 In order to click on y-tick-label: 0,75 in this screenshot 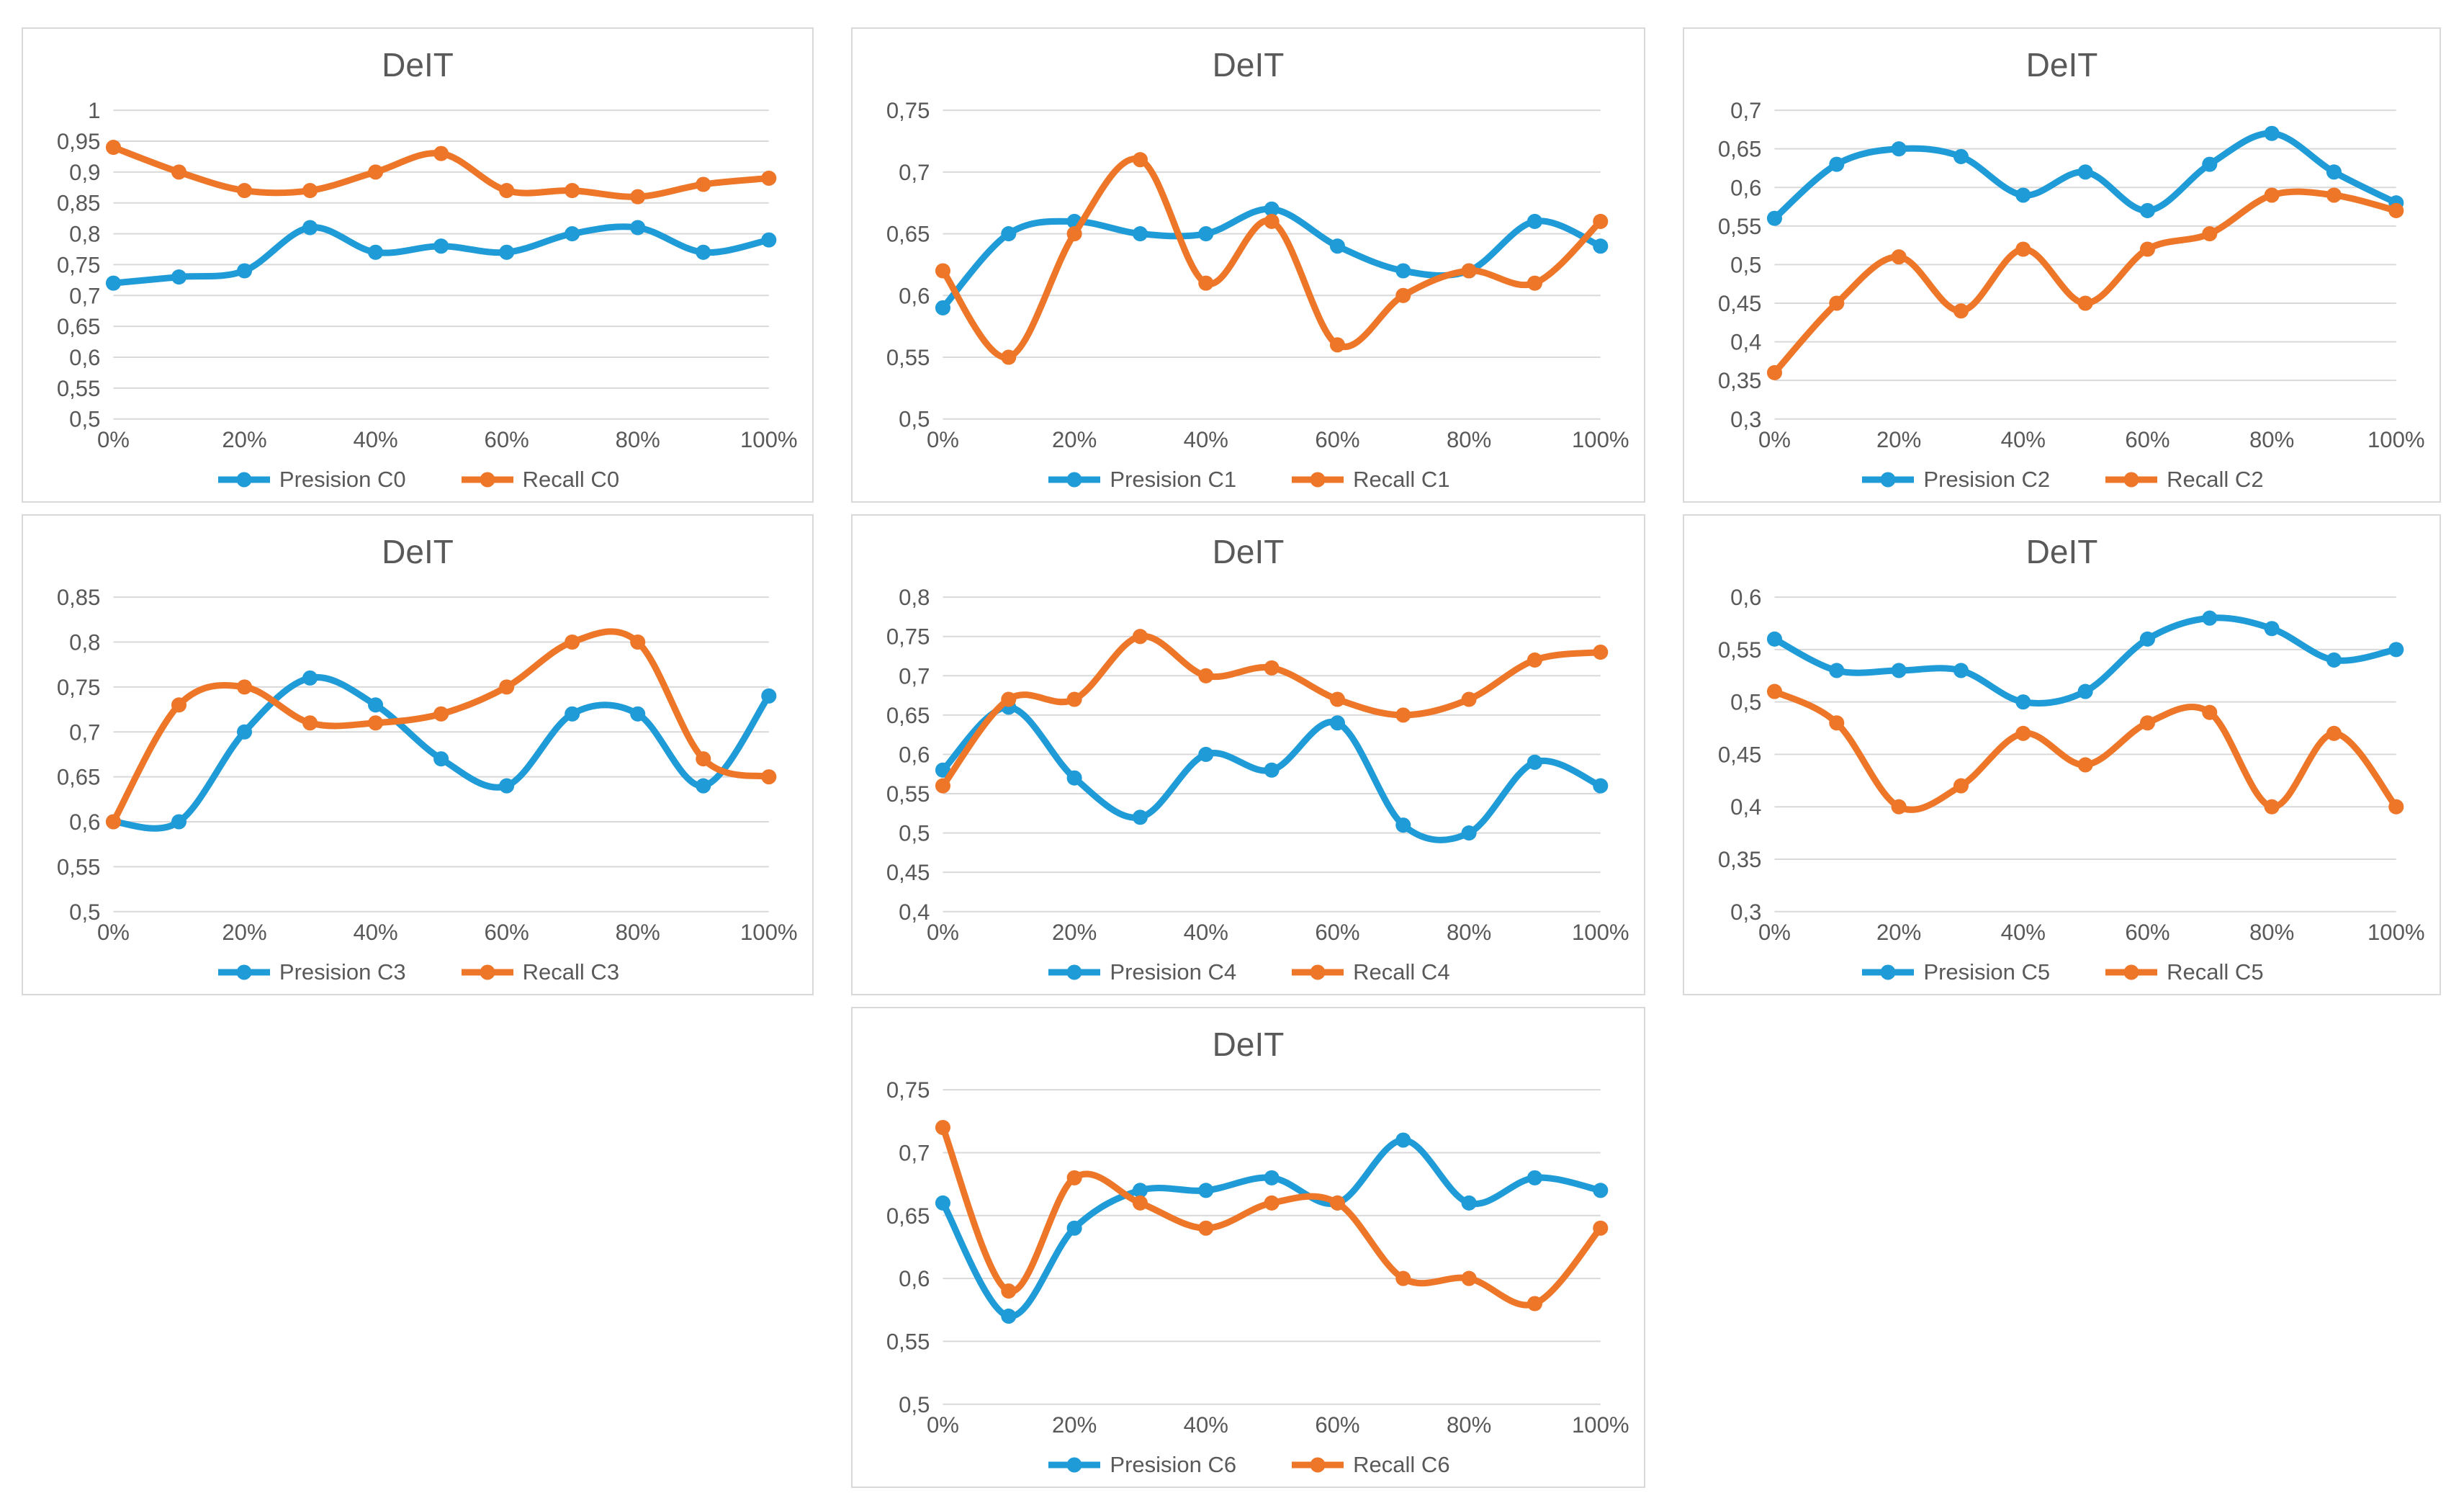, I will do `click(908, 637)`.